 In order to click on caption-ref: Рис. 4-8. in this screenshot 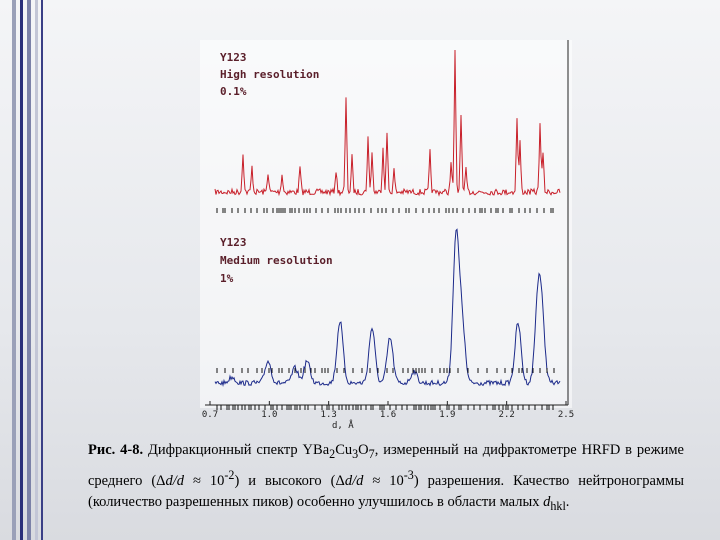, I will do `click(116, 450)`.